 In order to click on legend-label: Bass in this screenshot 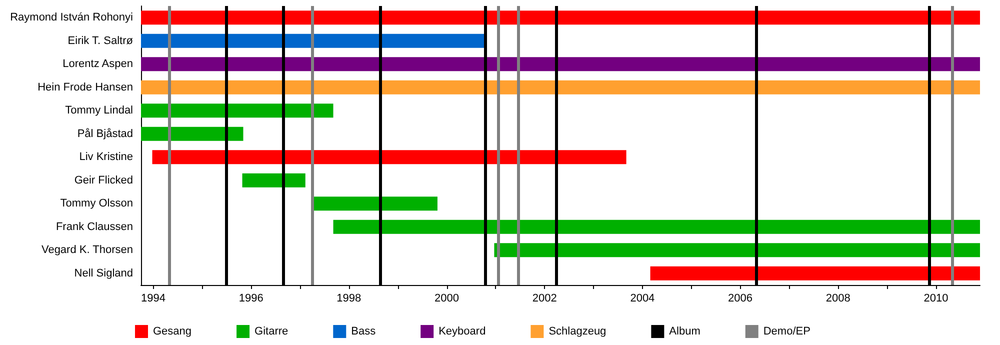, I will do `click(363, 332)`.